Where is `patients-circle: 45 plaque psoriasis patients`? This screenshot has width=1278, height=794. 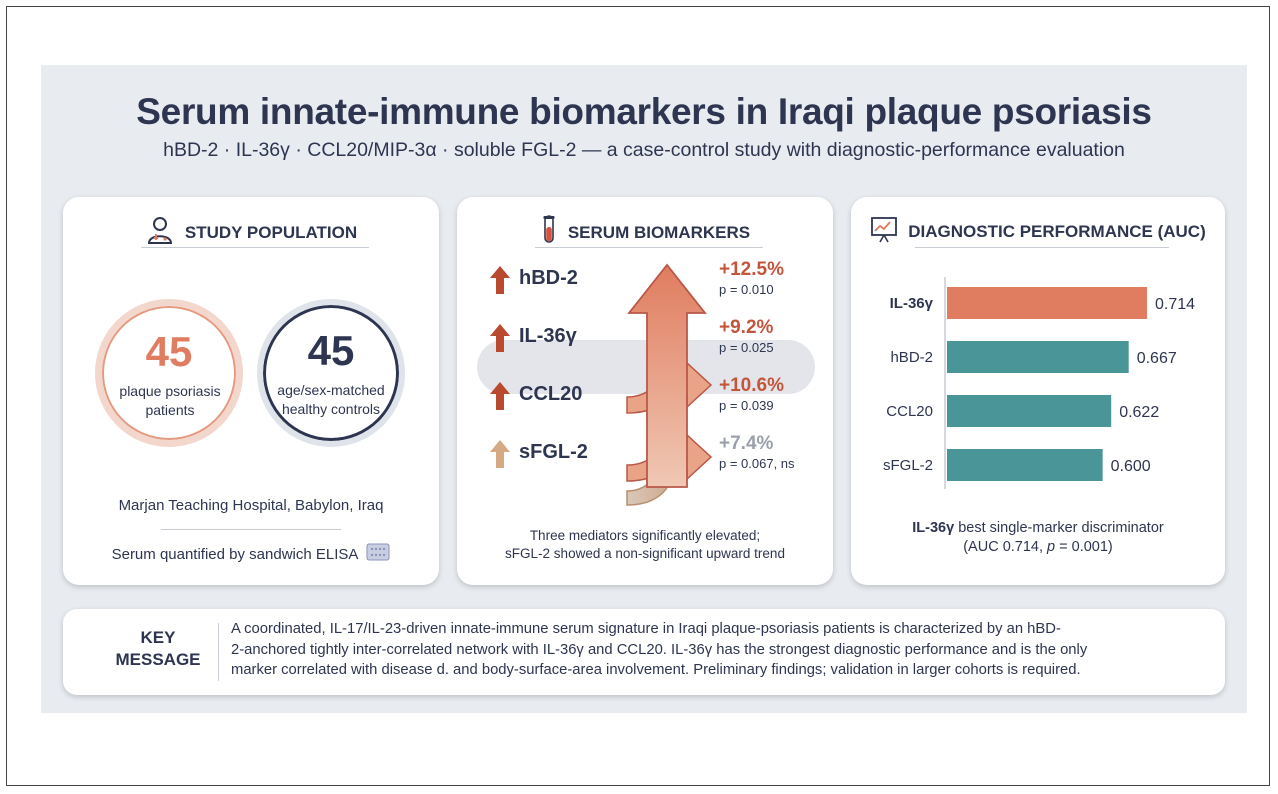 patients-circle: 45 plaque psoriasis patients is located at coordinates (169, 373).